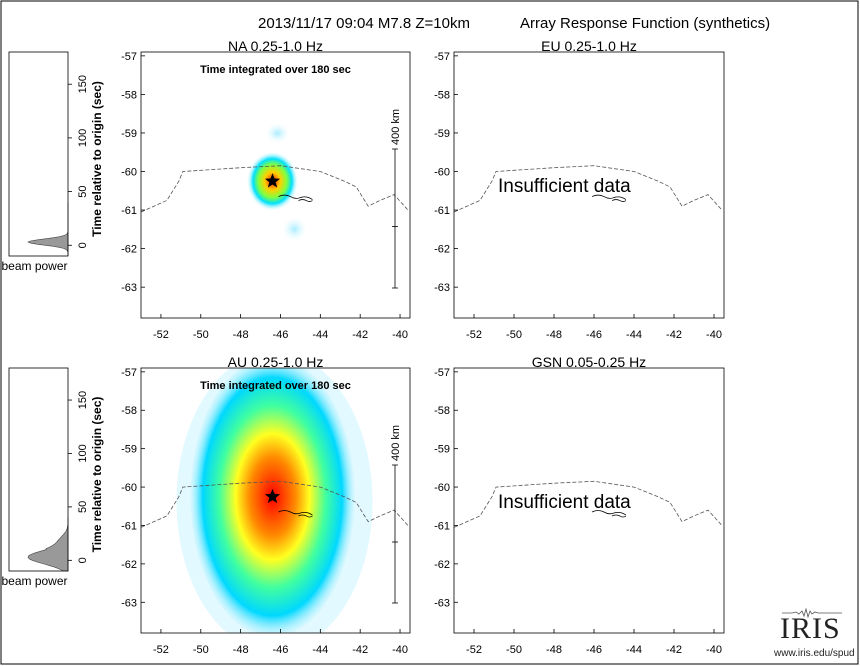 This screenshot has width=860, height=666. What do you see at coordinates (645, 23) in the screenshot?
I see `figure-title: Array Response Function (synthetics)` at bounding box center [645, 23].